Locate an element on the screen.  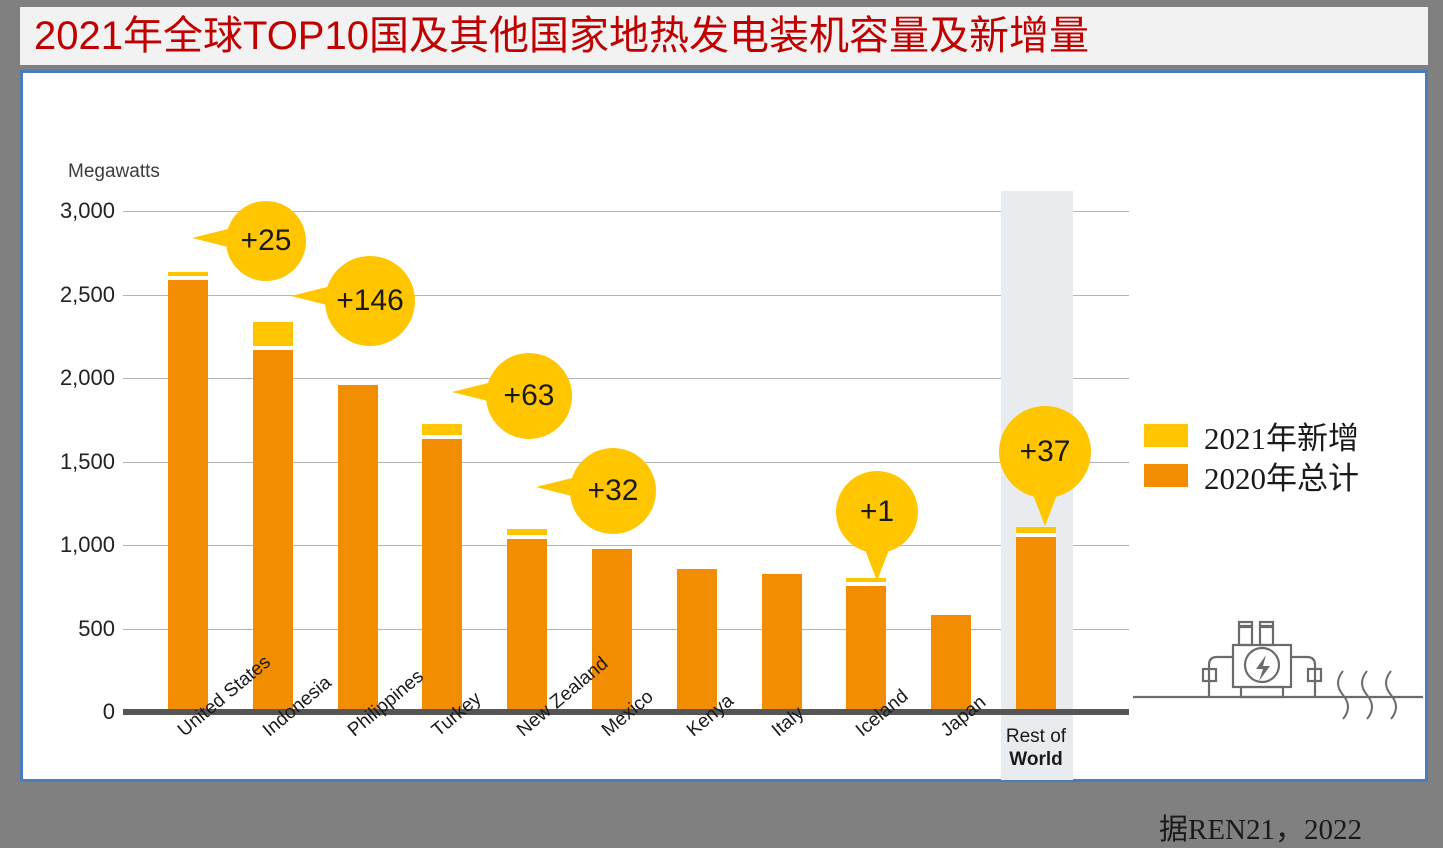
y-tick-label: 500 is located at coordinates (96, 628).